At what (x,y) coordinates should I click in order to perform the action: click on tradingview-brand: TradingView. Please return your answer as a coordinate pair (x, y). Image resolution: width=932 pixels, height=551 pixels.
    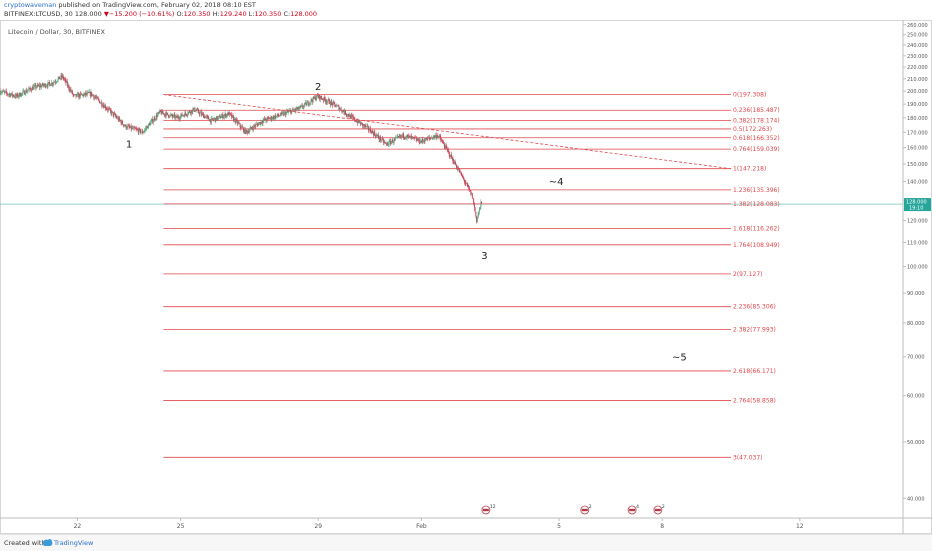
    Looking at the image, I should click on (74, 543).